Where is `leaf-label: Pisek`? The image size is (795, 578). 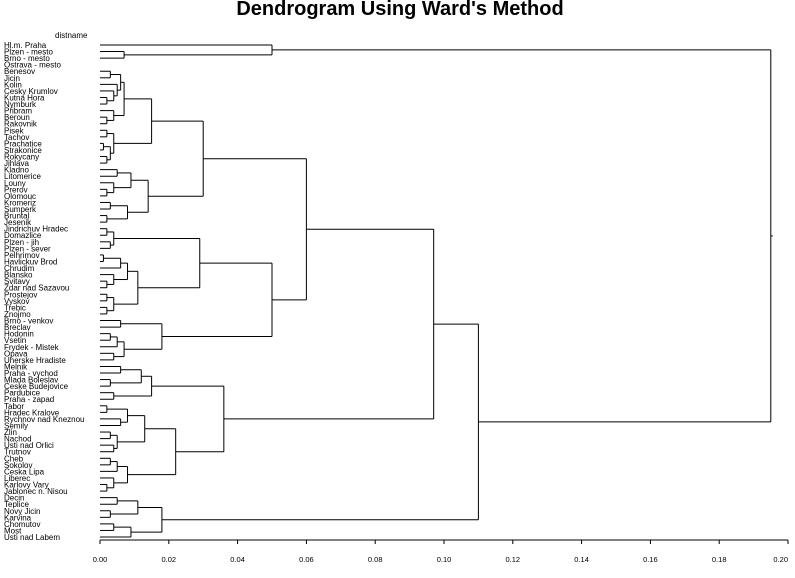 leaf-label: Pisek is located at coordinates (14, 130).